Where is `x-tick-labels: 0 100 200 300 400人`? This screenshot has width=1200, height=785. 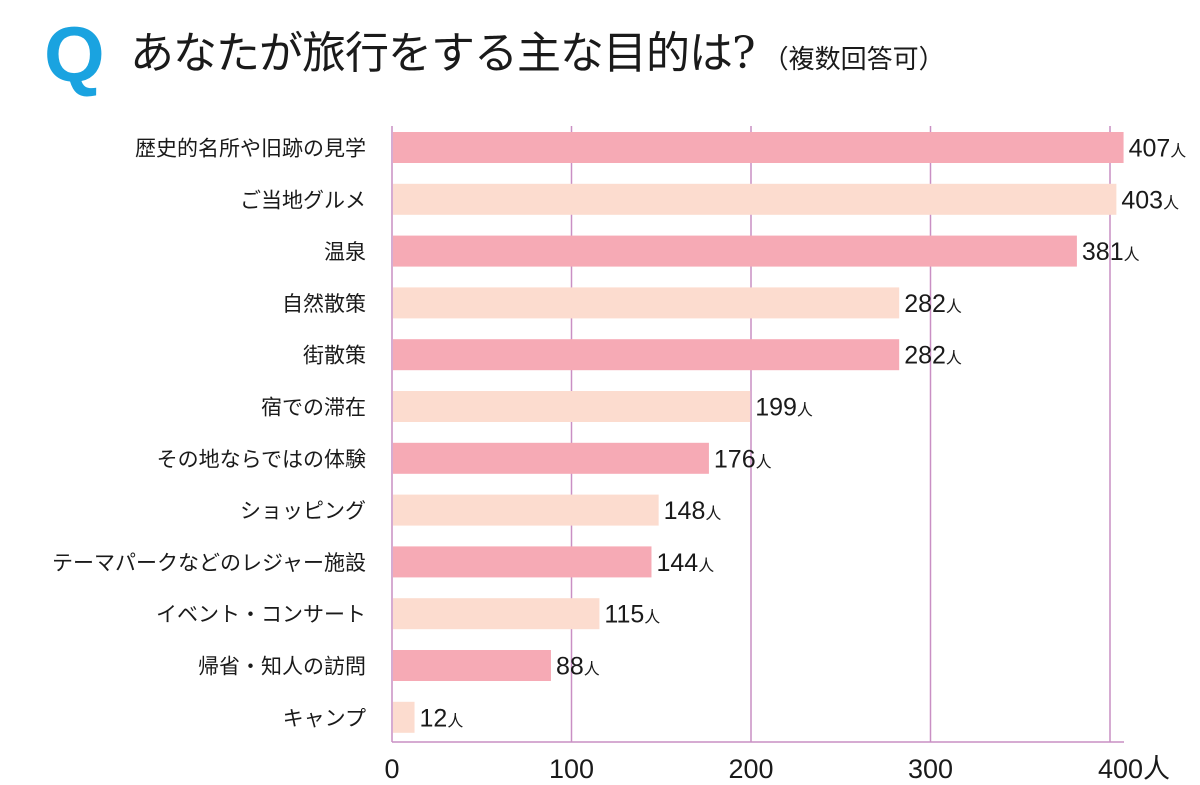 x-tick-labels: 0 100 200 300 400人 is located at coordinates (777, 769).